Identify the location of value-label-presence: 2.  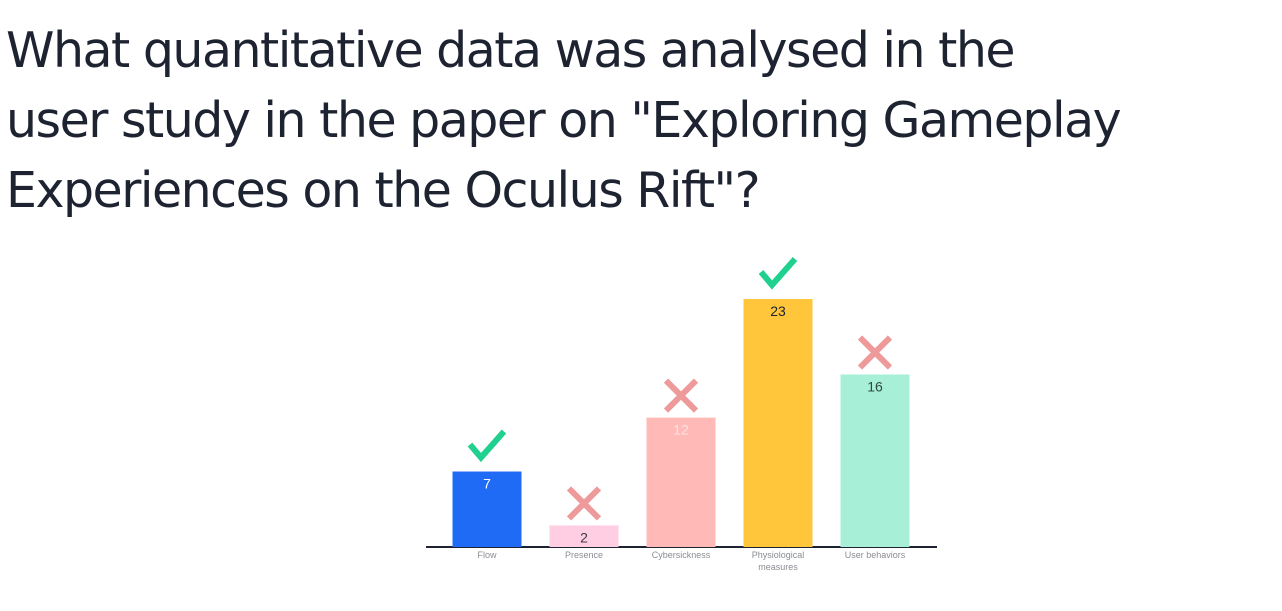
(584, 537).